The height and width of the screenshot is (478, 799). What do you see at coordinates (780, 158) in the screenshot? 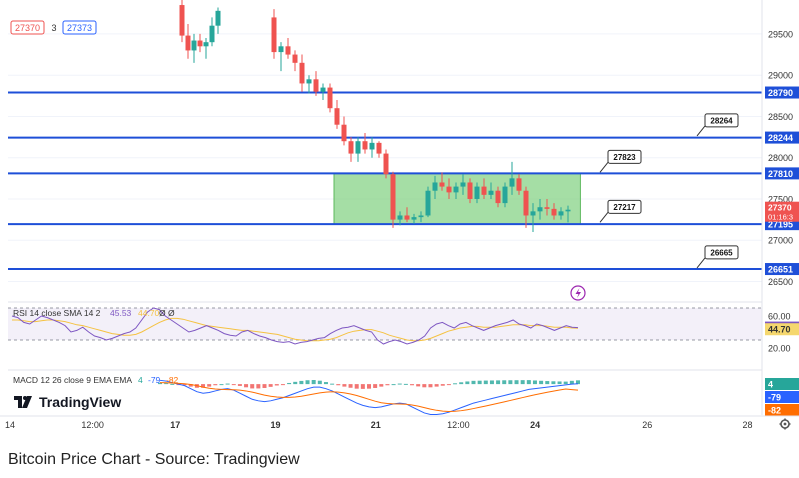
I see `price-tick-label: 28000` at bounding box center [780, 158].